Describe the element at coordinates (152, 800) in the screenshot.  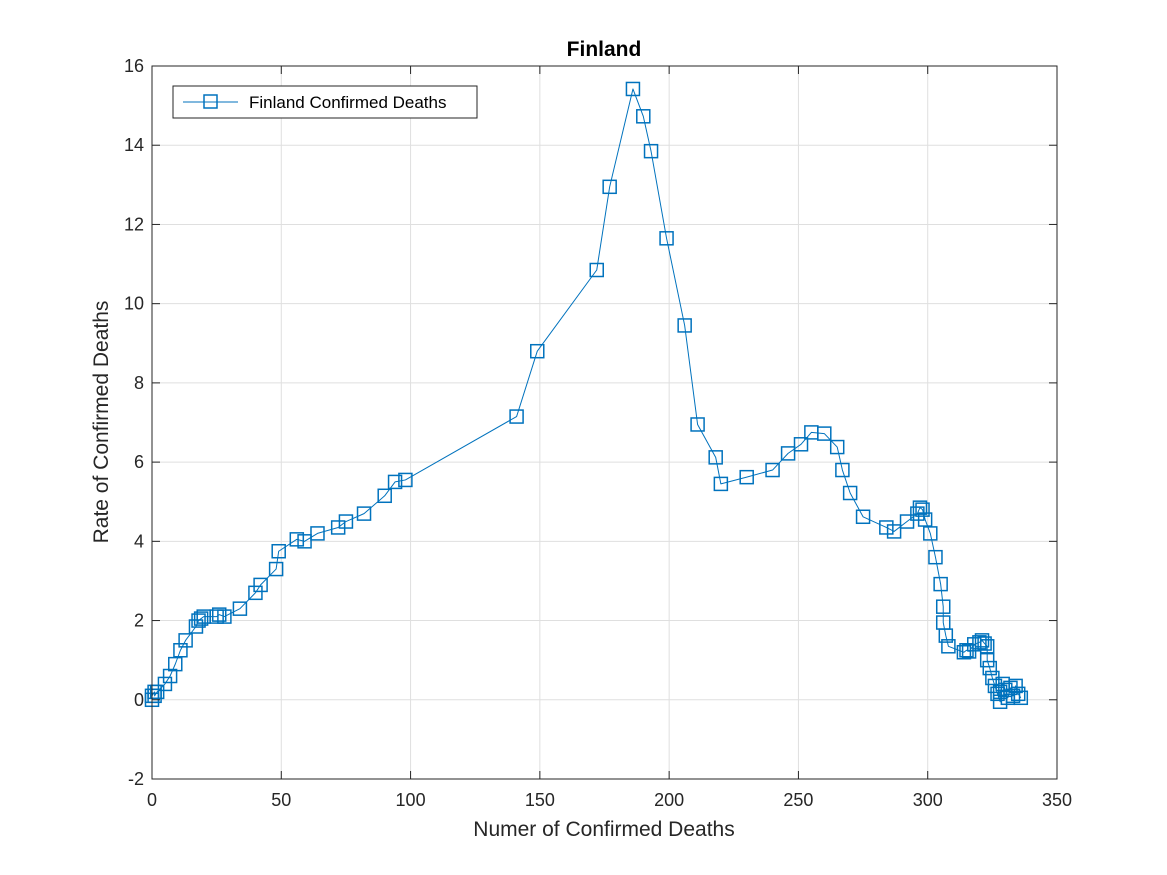
I see `x-tick-label: 0` at that location.